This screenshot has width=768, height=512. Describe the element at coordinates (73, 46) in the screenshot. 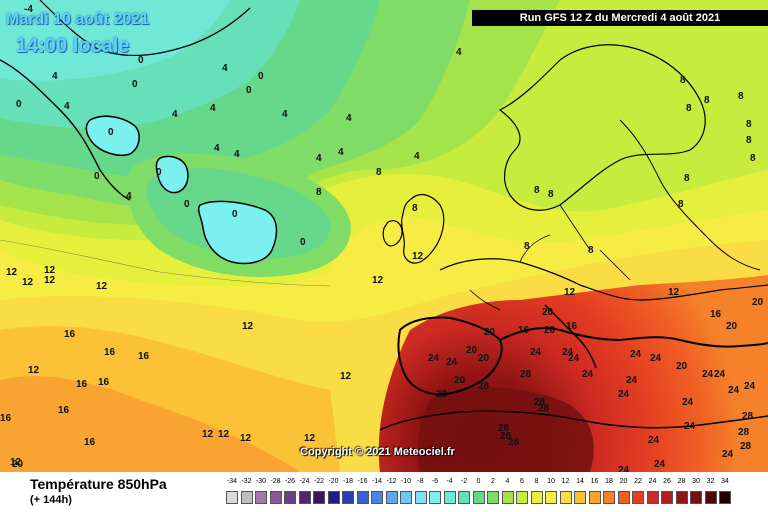

I see `forecast-time-title: 14:00 locale` at that location.